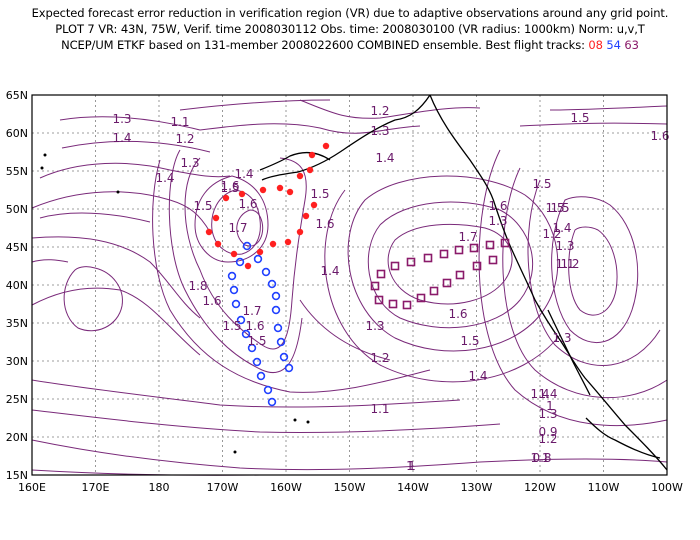 Image resolution: width=700 pixels, height=540 pixels. Describe the element at coordinates (413, 487) in the screenshot. I see `lon-tick-label: 140W` at that location.